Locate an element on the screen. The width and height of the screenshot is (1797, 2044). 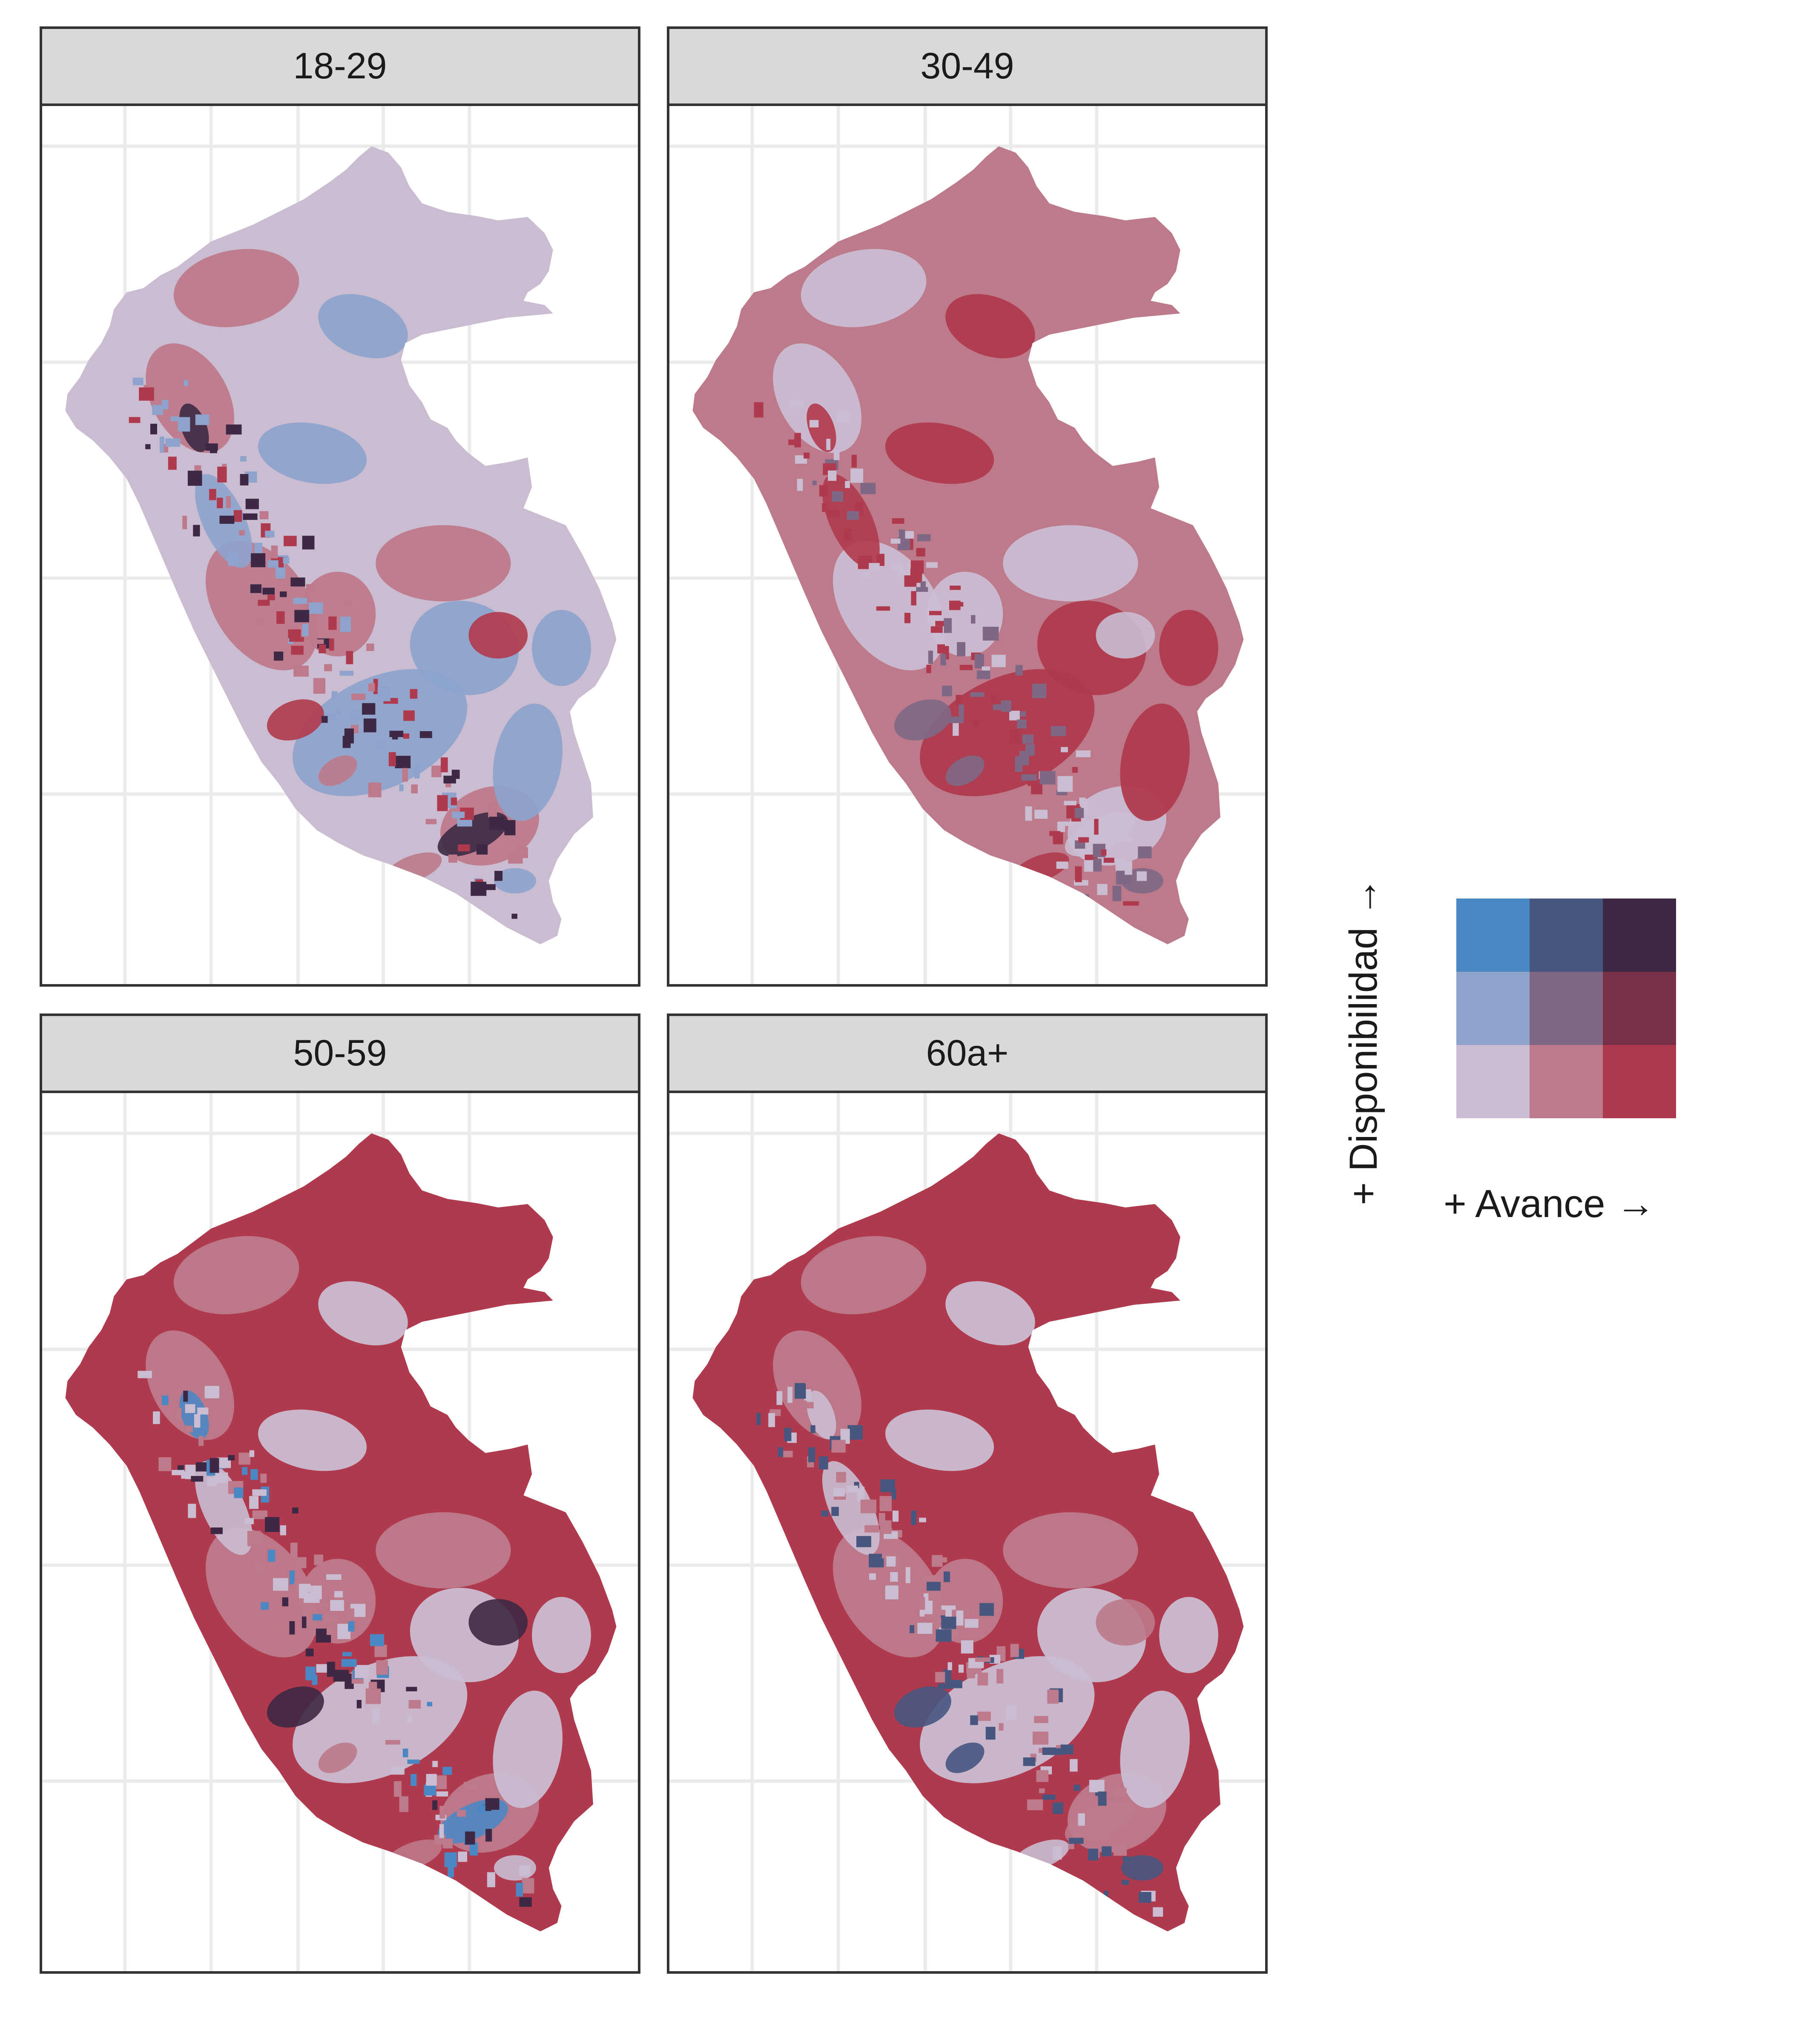
facet-strip-label: 18-29 is located at coordinates (340, 66).